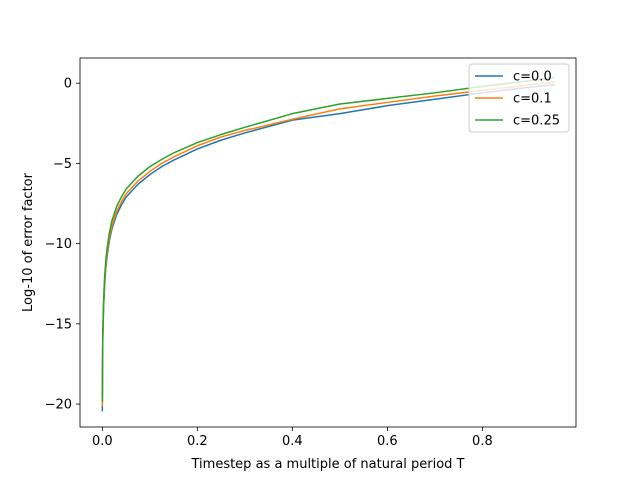  I want to click on x-axis: 0.0 0.2 0.4 0.6 0.8, so click(292, 438).